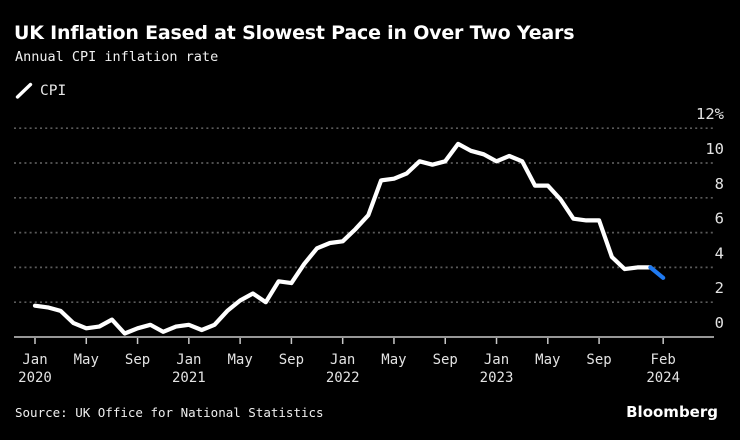 The width and height of the screenshot is (740, 440). I want to click on y-axis-tick-label: 4, so click(719, 253).